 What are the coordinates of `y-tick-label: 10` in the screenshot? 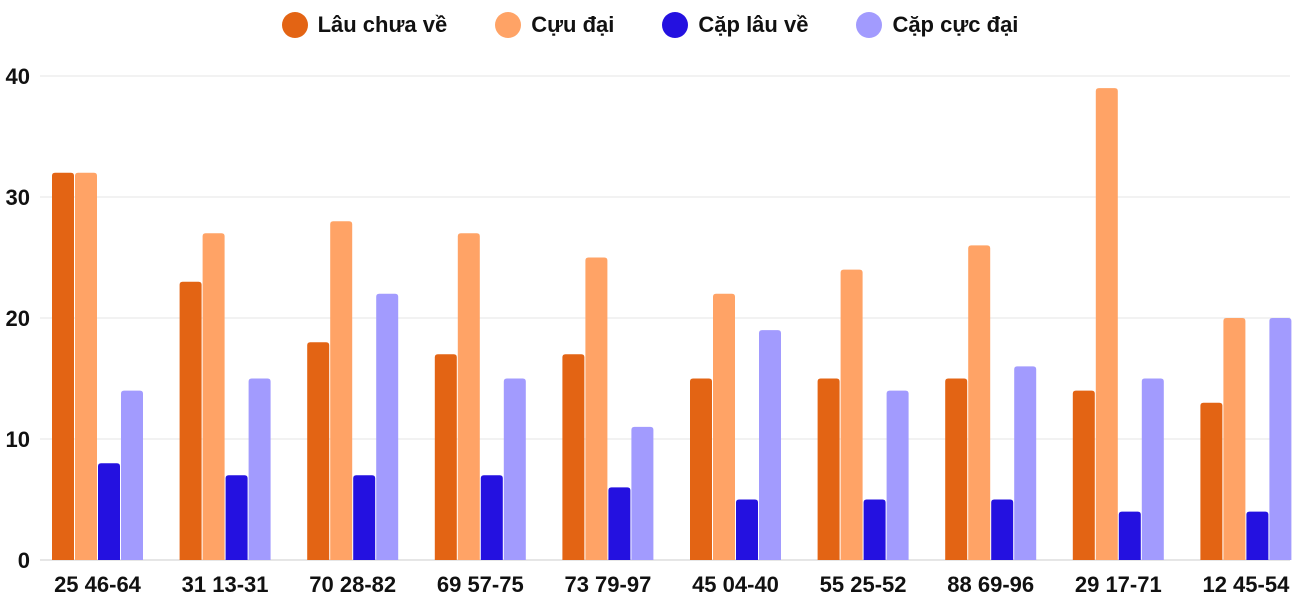 It's located at (18, 439).